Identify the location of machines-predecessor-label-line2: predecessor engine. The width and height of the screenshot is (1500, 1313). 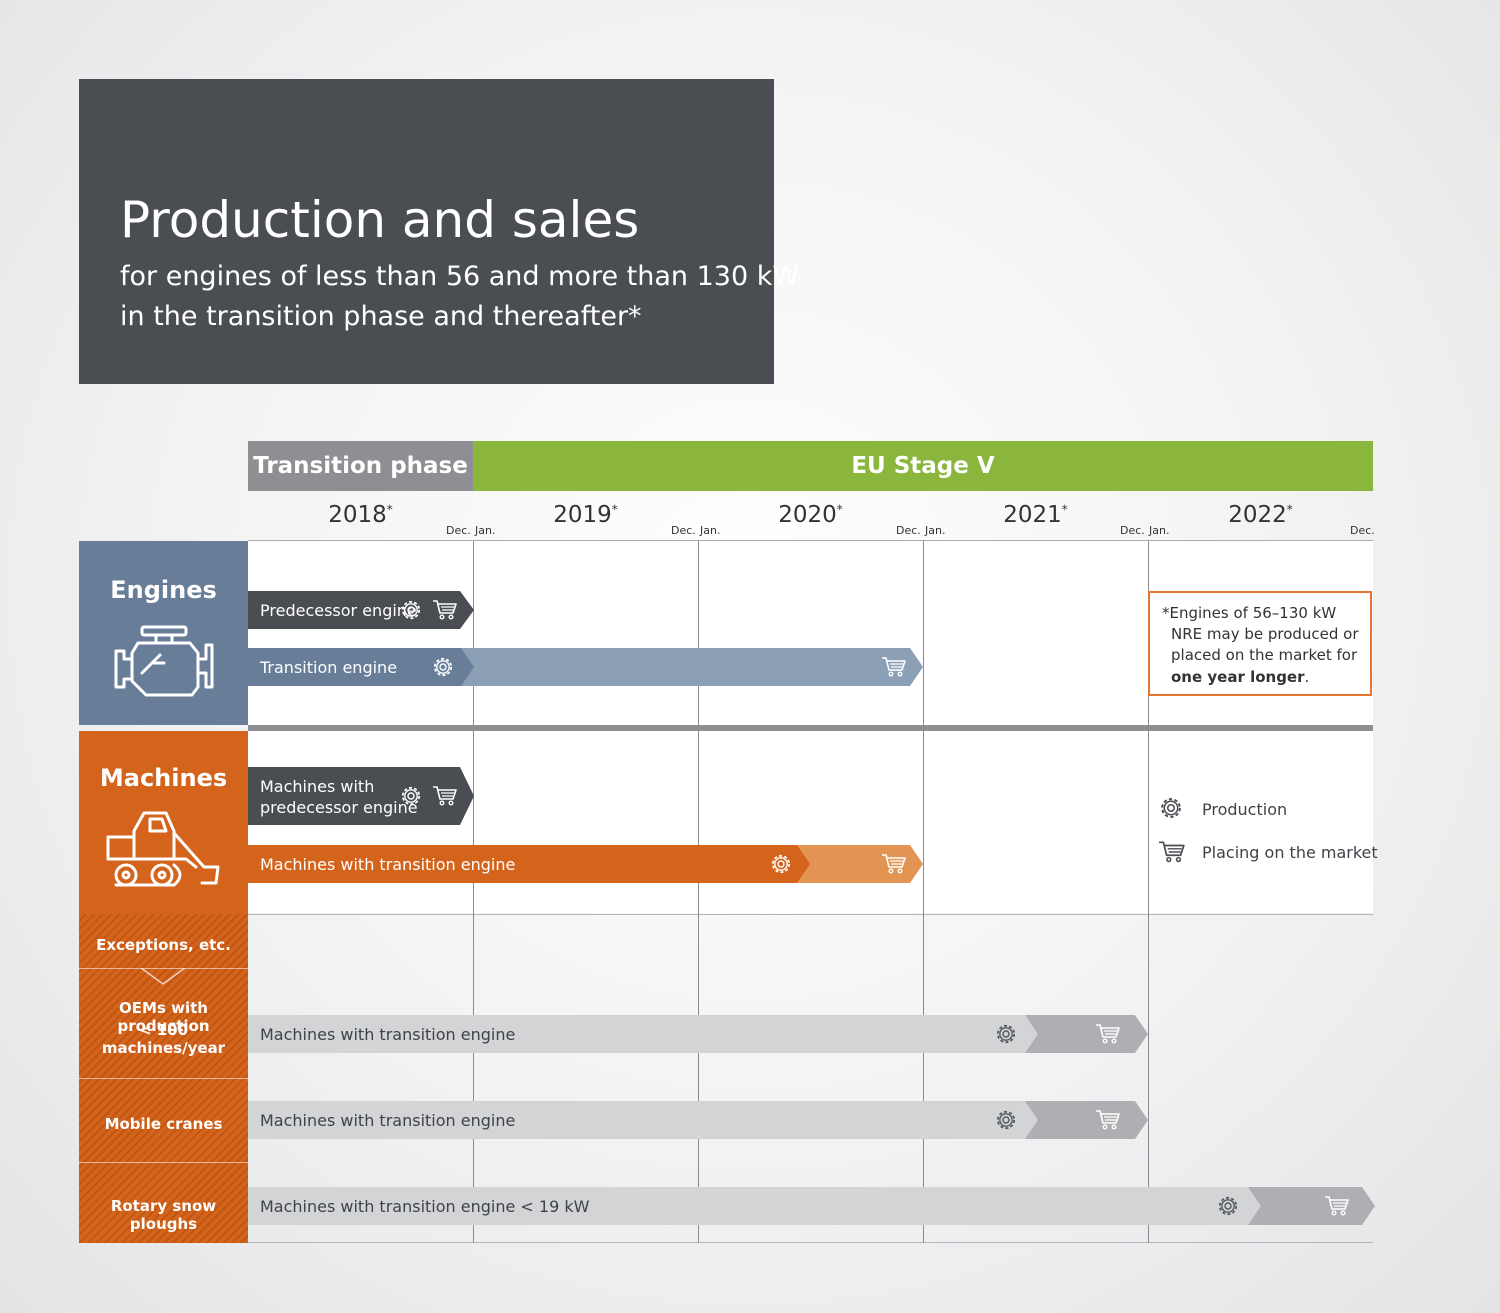
(339, 807).